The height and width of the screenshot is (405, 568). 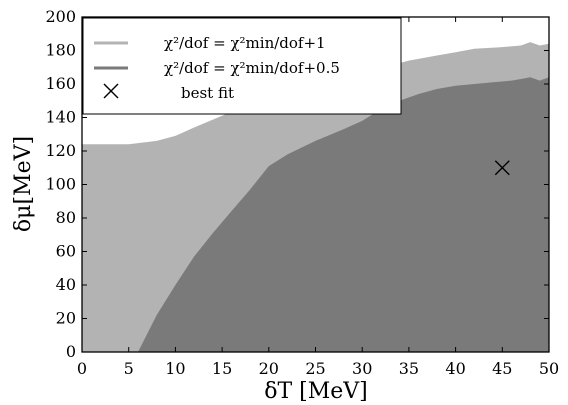 I want to click on best-fit-marker-stroke-b, so click(x=502, y=168).